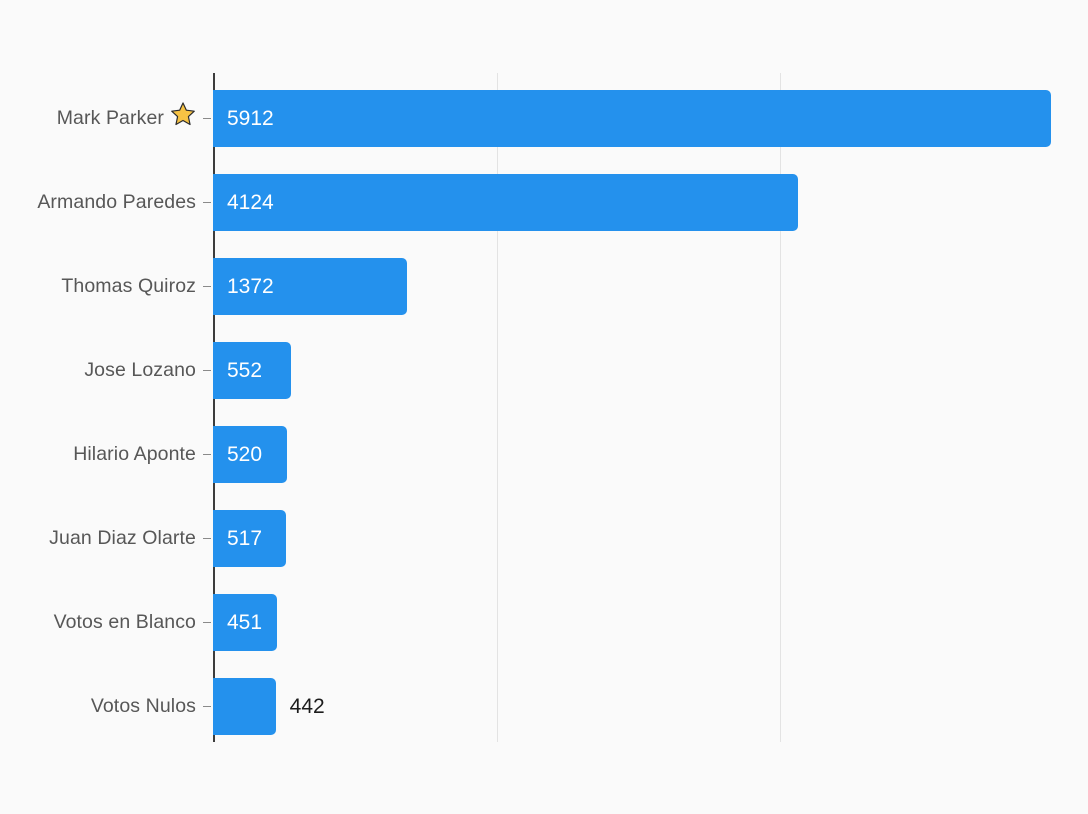  I want to click on category-label: Votos Nulos, so click(98, 706).